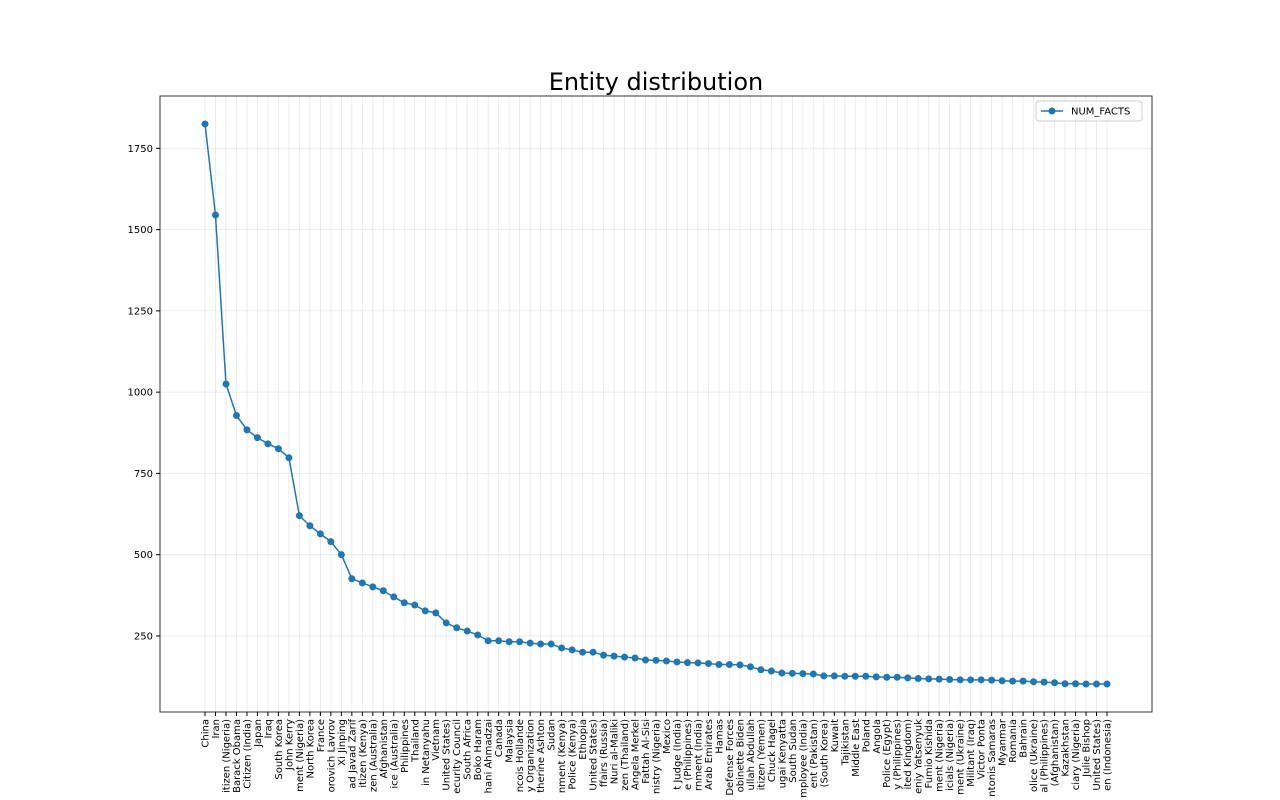  What do you see at coordinates (289, 745) in the screenshot?
I see `x-tick-label: John Kerry` at bounding box center [289, 745].